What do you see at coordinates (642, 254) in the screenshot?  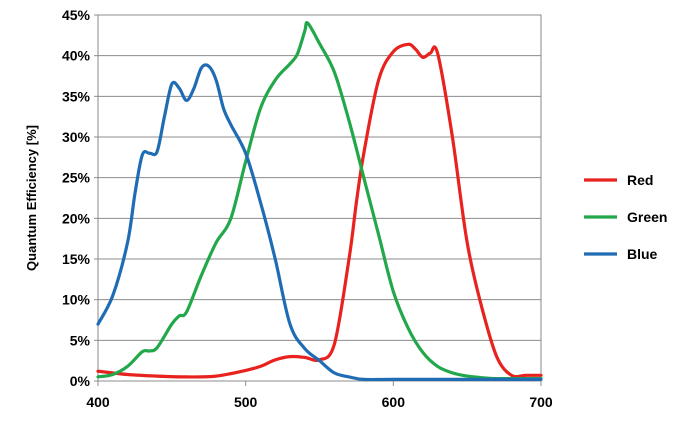 I see `legend-label-blue: Blue` at bounding box center [642, 254].